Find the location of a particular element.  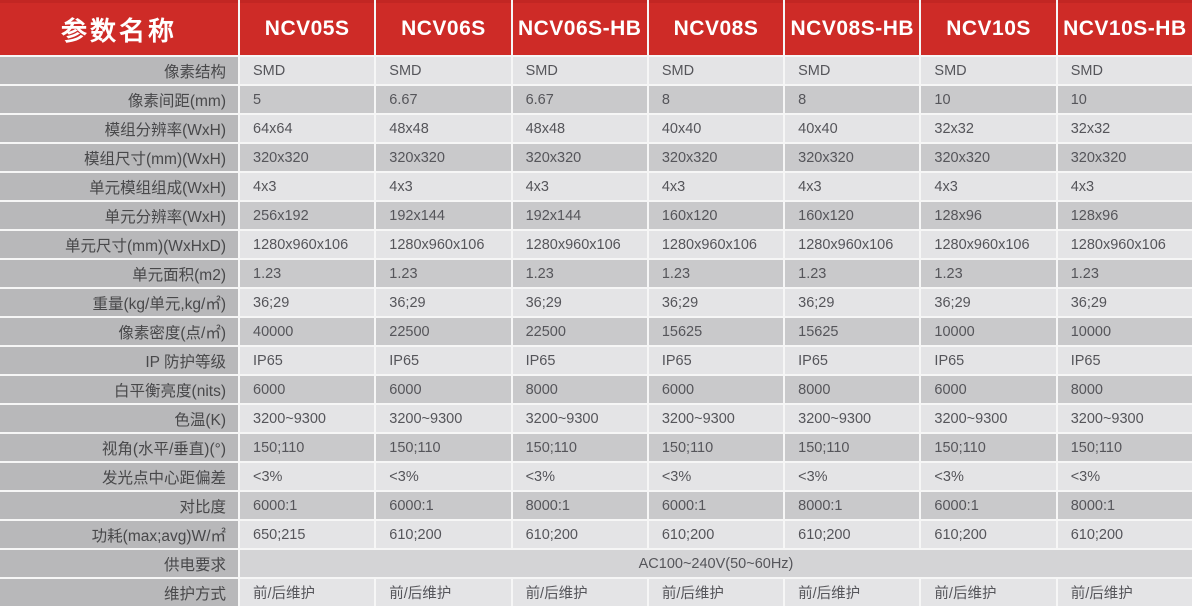

model-header: NCV05S is located at coordinates (307, 27).